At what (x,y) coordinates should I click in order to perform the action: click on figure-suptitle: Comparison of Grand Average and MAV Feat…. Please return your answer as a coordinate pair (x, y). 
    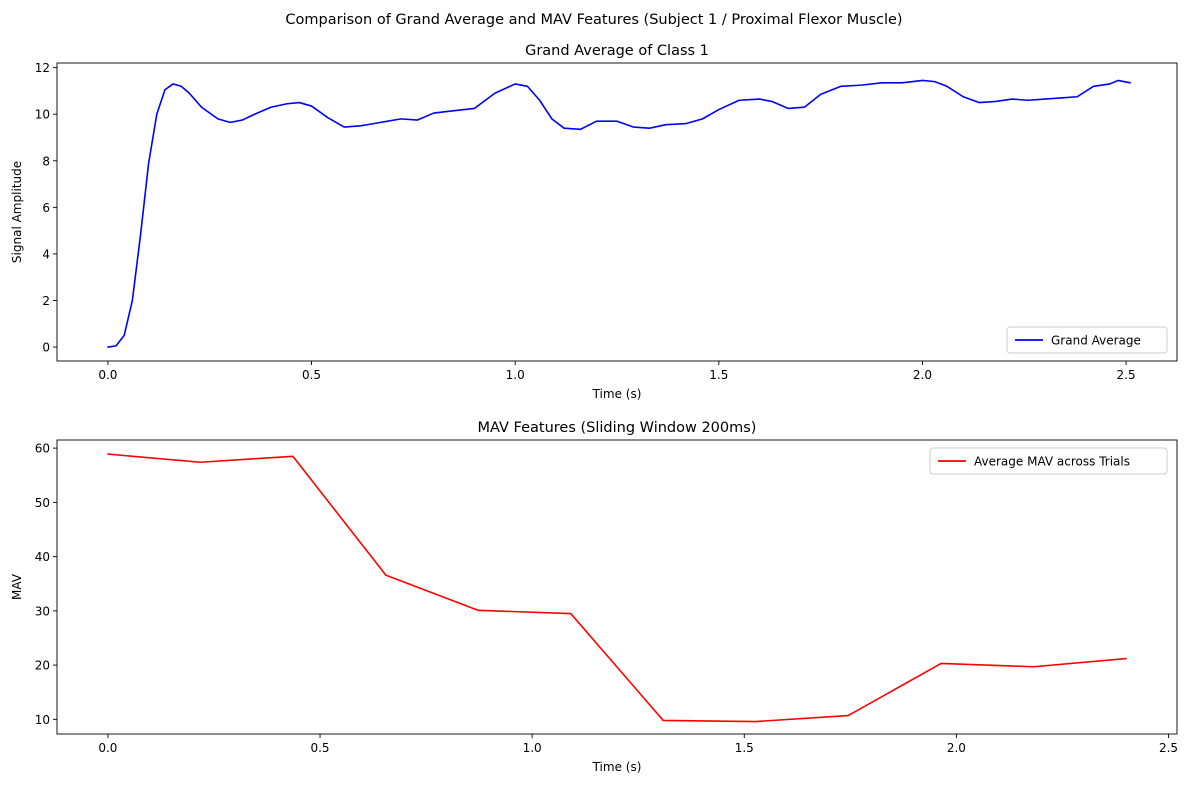
    Looking at the image, I should click on (593, 20).